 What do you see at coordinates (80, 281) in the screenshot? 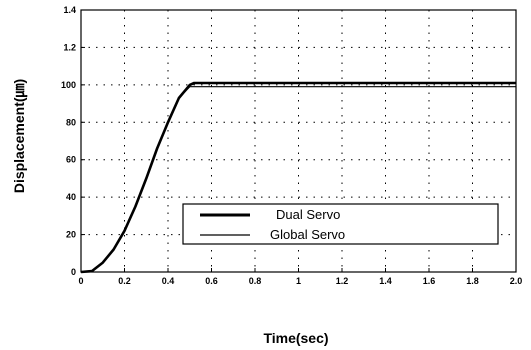
I see `x-tick-label: 0` at bounding box center [80, 281].